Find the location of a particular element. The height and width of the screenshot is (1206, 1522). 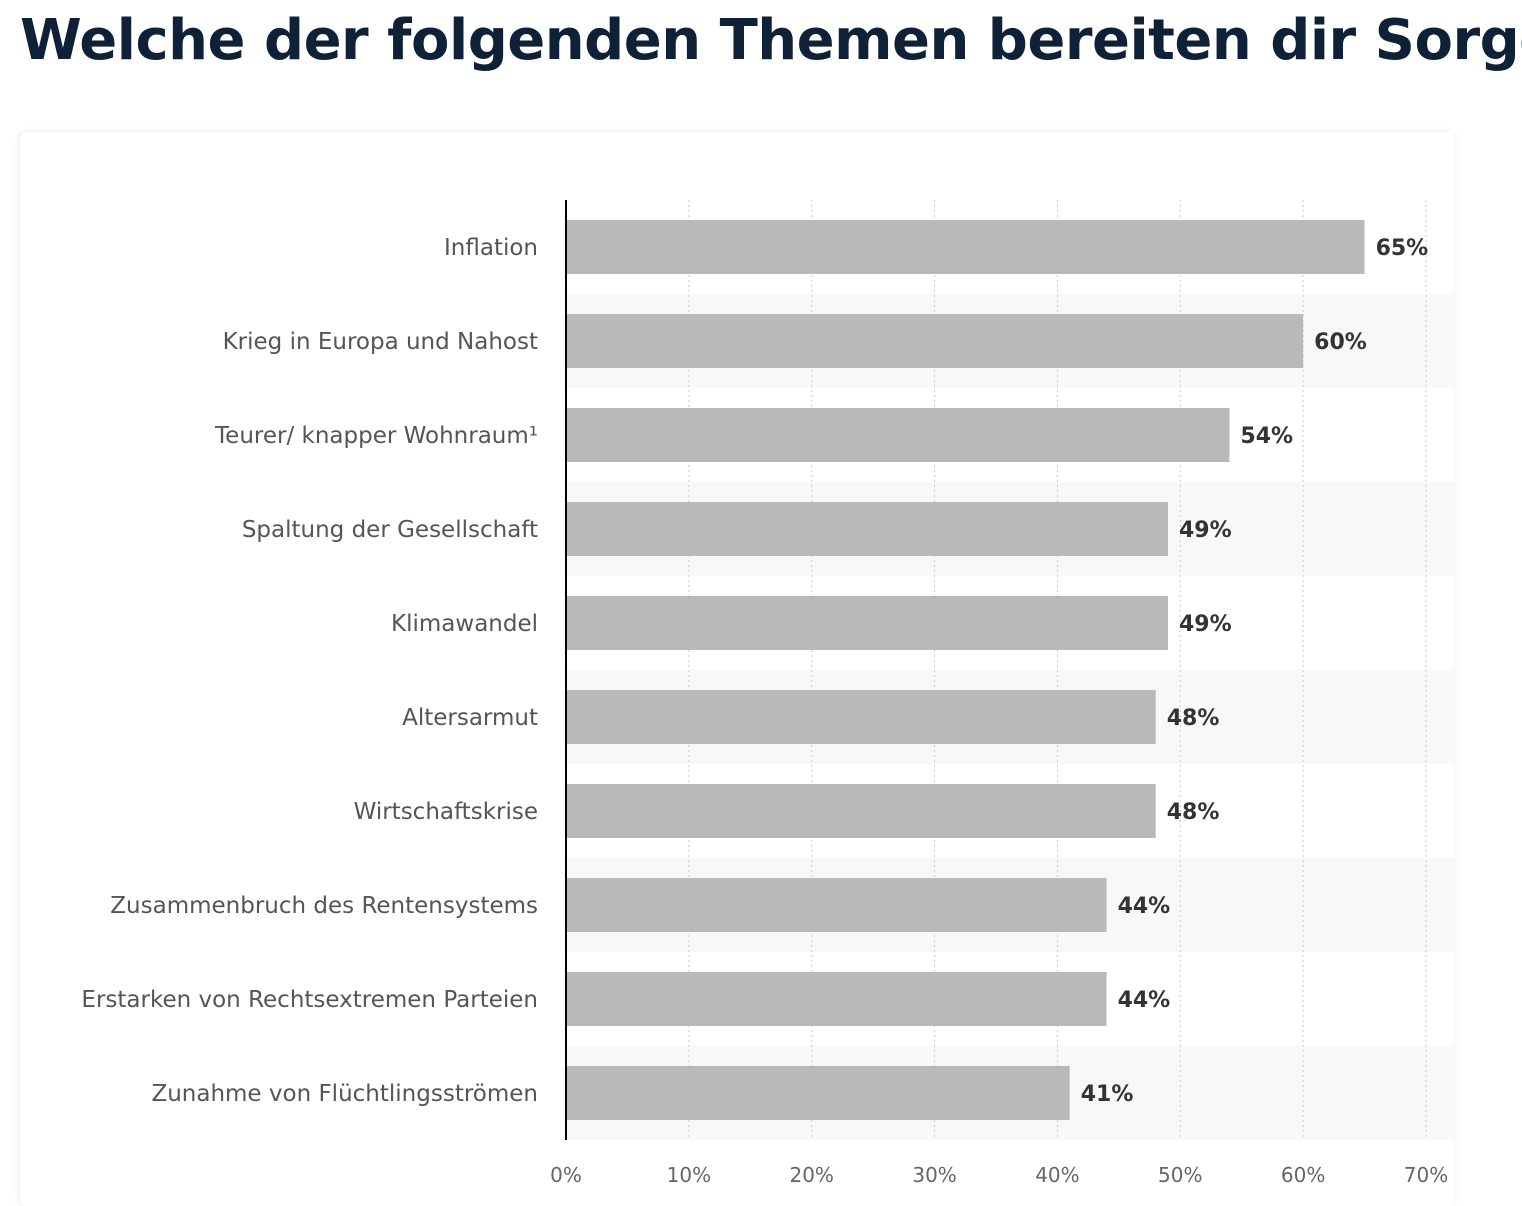

x-tick-label: 50% is located at coordinates (1180, 1175).